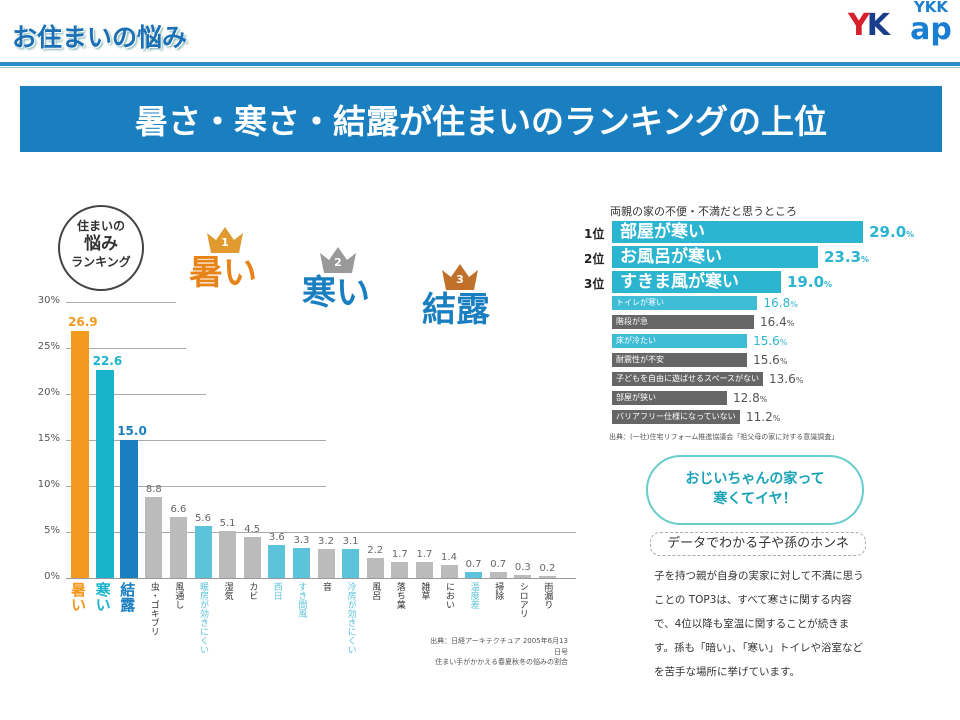  Describe the element at coordinates (301, 600) in the screenshot. I see `category-label: すき間風` at that location.